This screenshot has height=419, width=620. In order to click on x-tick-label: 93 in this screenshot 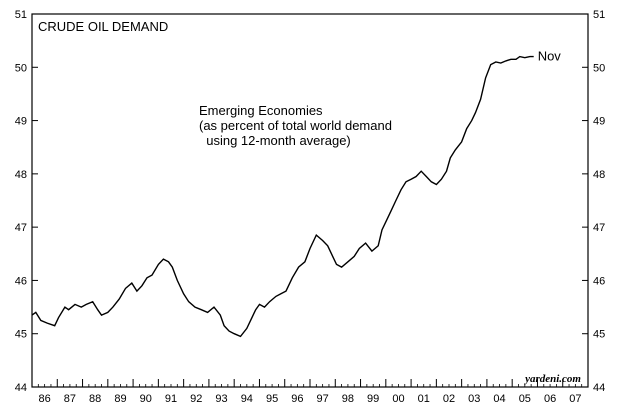, I will do `click(221, 399)`.